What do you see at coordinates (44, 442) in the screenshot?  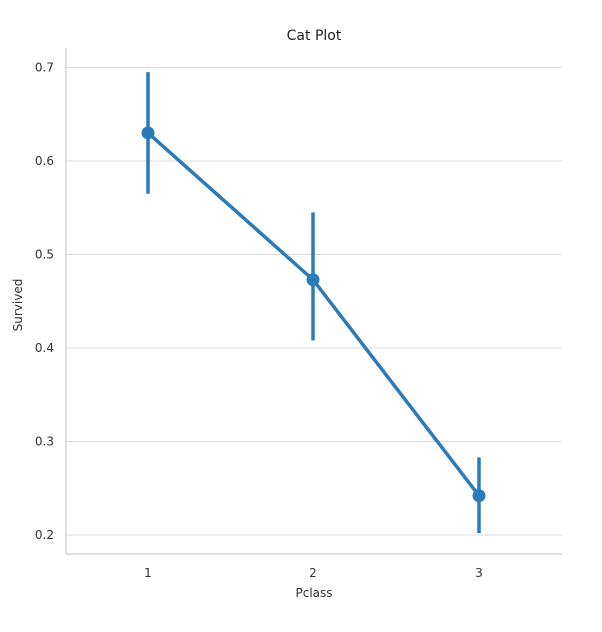 I see `y-tick-label: 0.3` at bounding box center [44, 442].